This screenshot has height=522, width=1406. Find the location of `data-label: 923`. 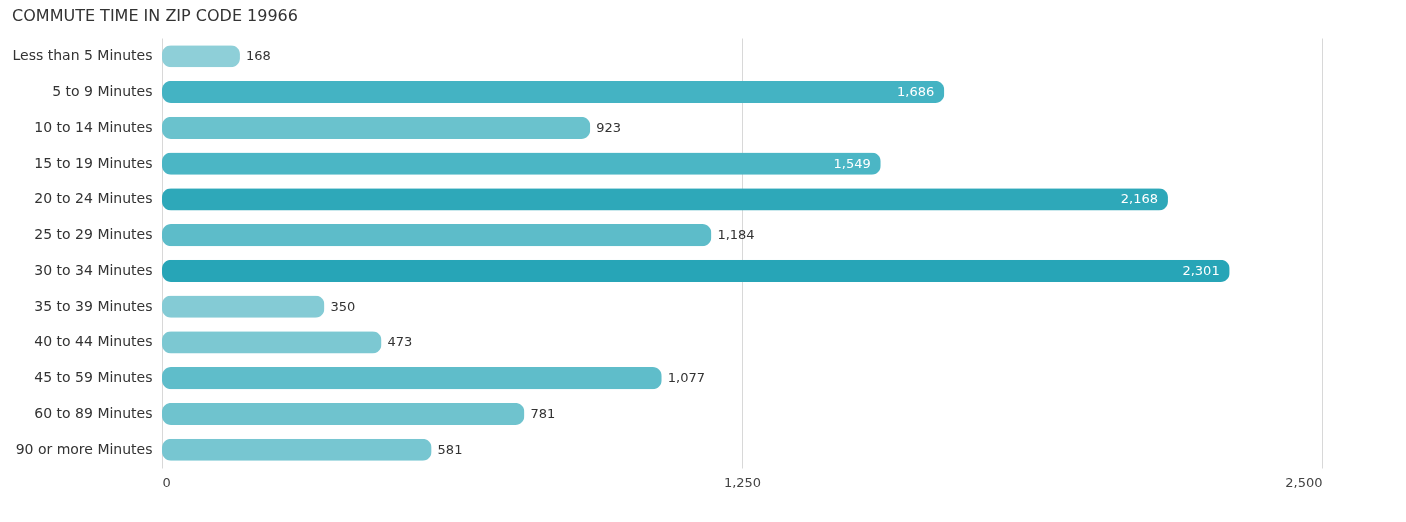

data-label: 923 is located at coordinates (609, 127).